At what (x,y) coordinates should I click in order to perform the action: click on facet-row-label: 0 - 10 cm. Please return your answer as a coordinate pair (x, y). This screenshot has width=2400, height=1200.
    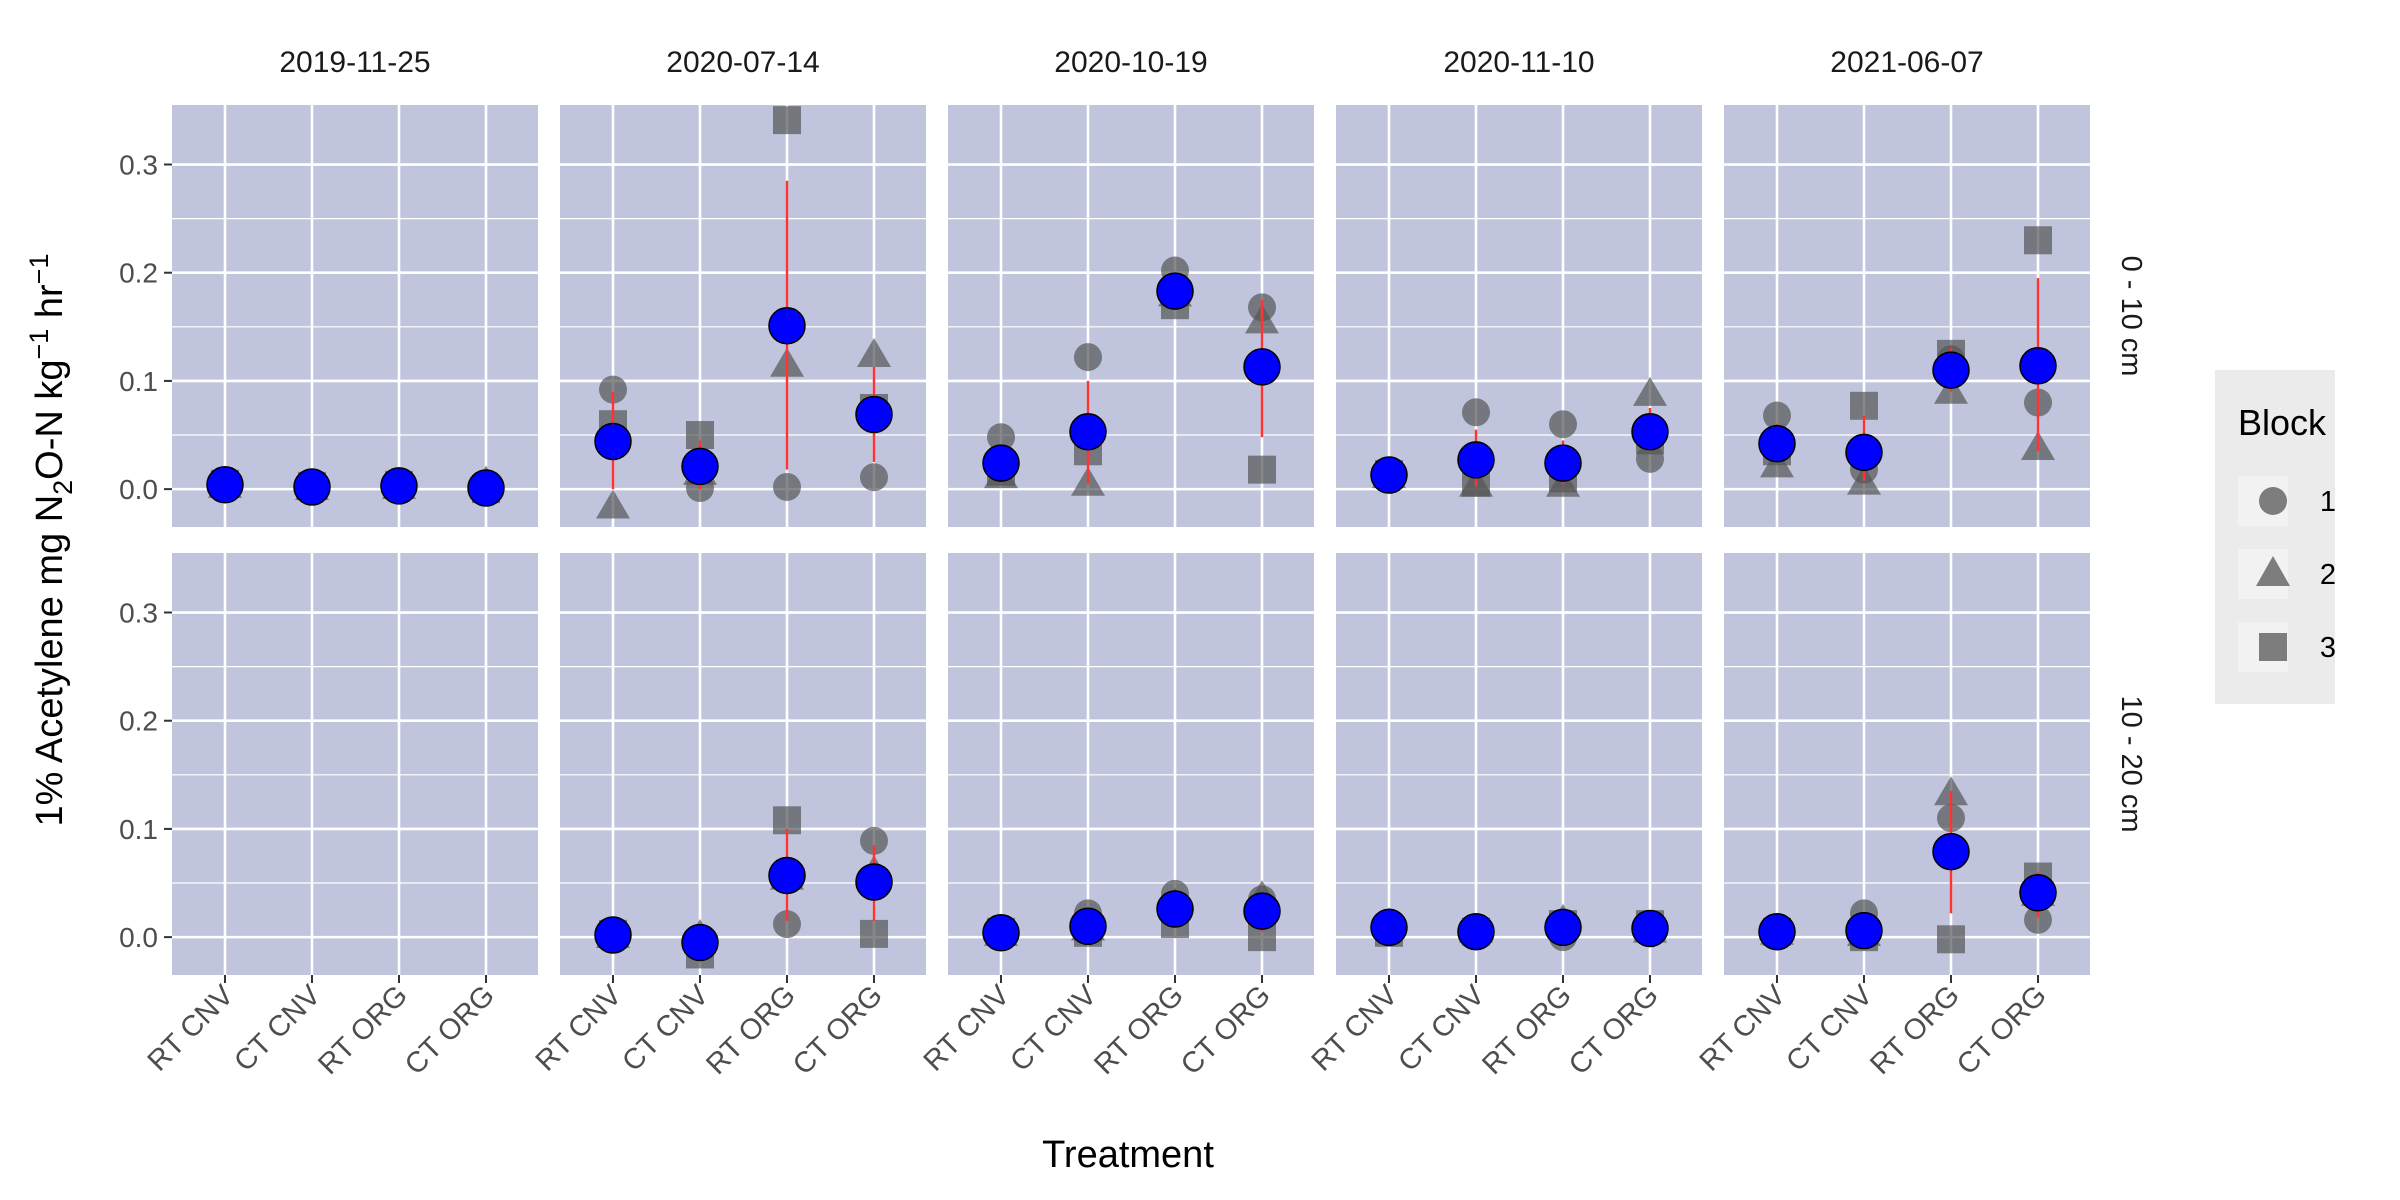
    Looking at the image, I should click on (2131, 316).